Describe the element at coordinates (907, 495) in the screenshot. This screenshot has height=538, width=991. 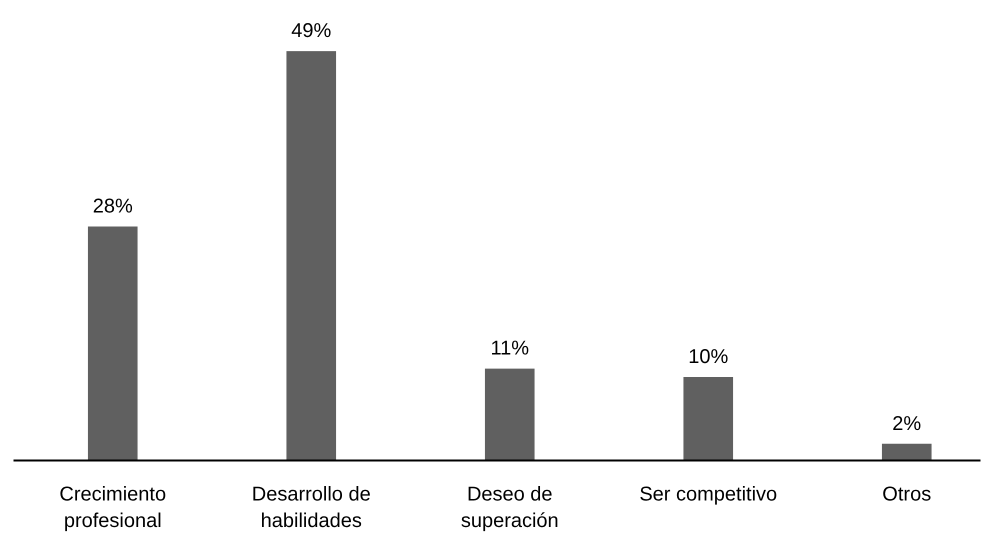
I see `x-tick-label: Otros` at that location.